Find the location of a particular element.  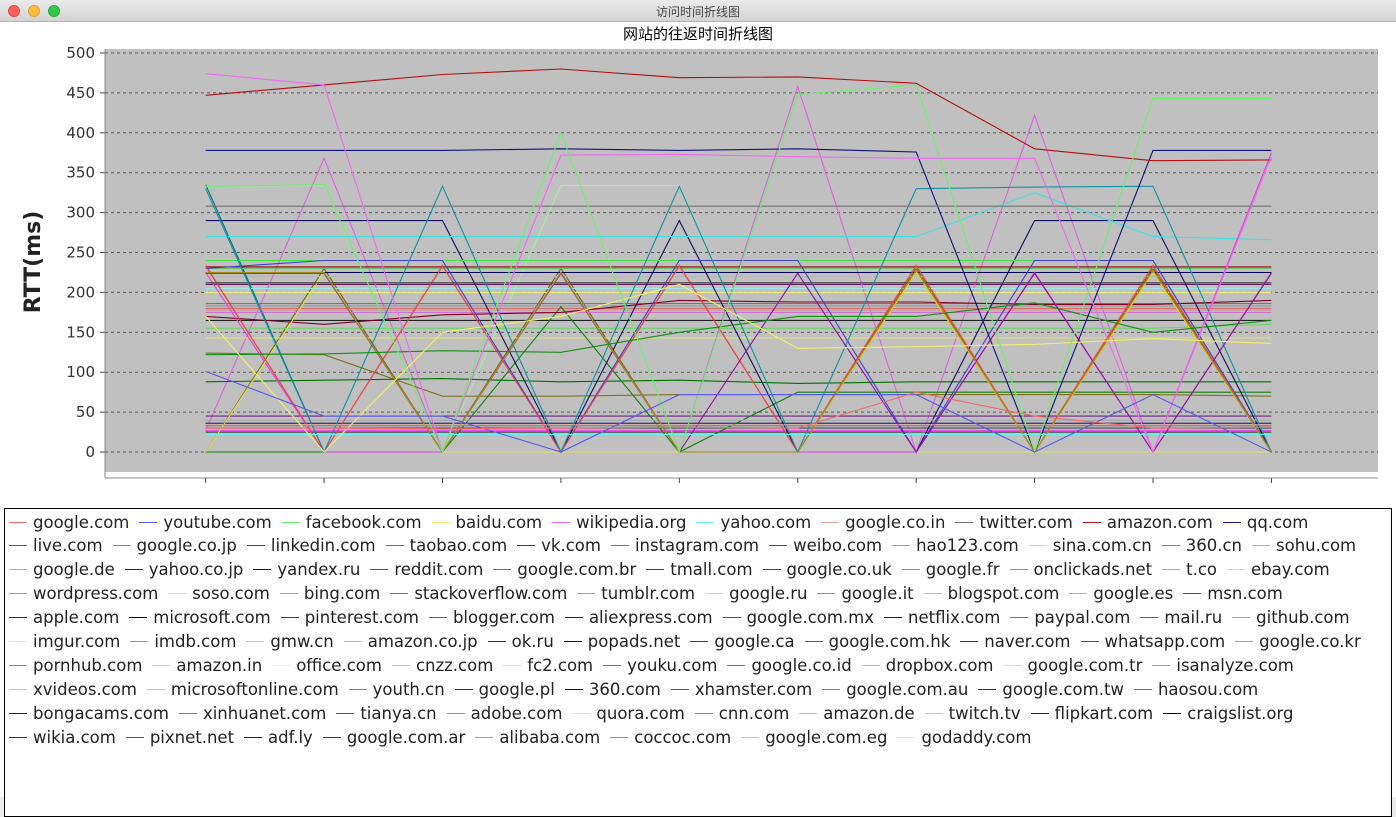

legend-item: cnn.com is located at coordinates (741, 713).